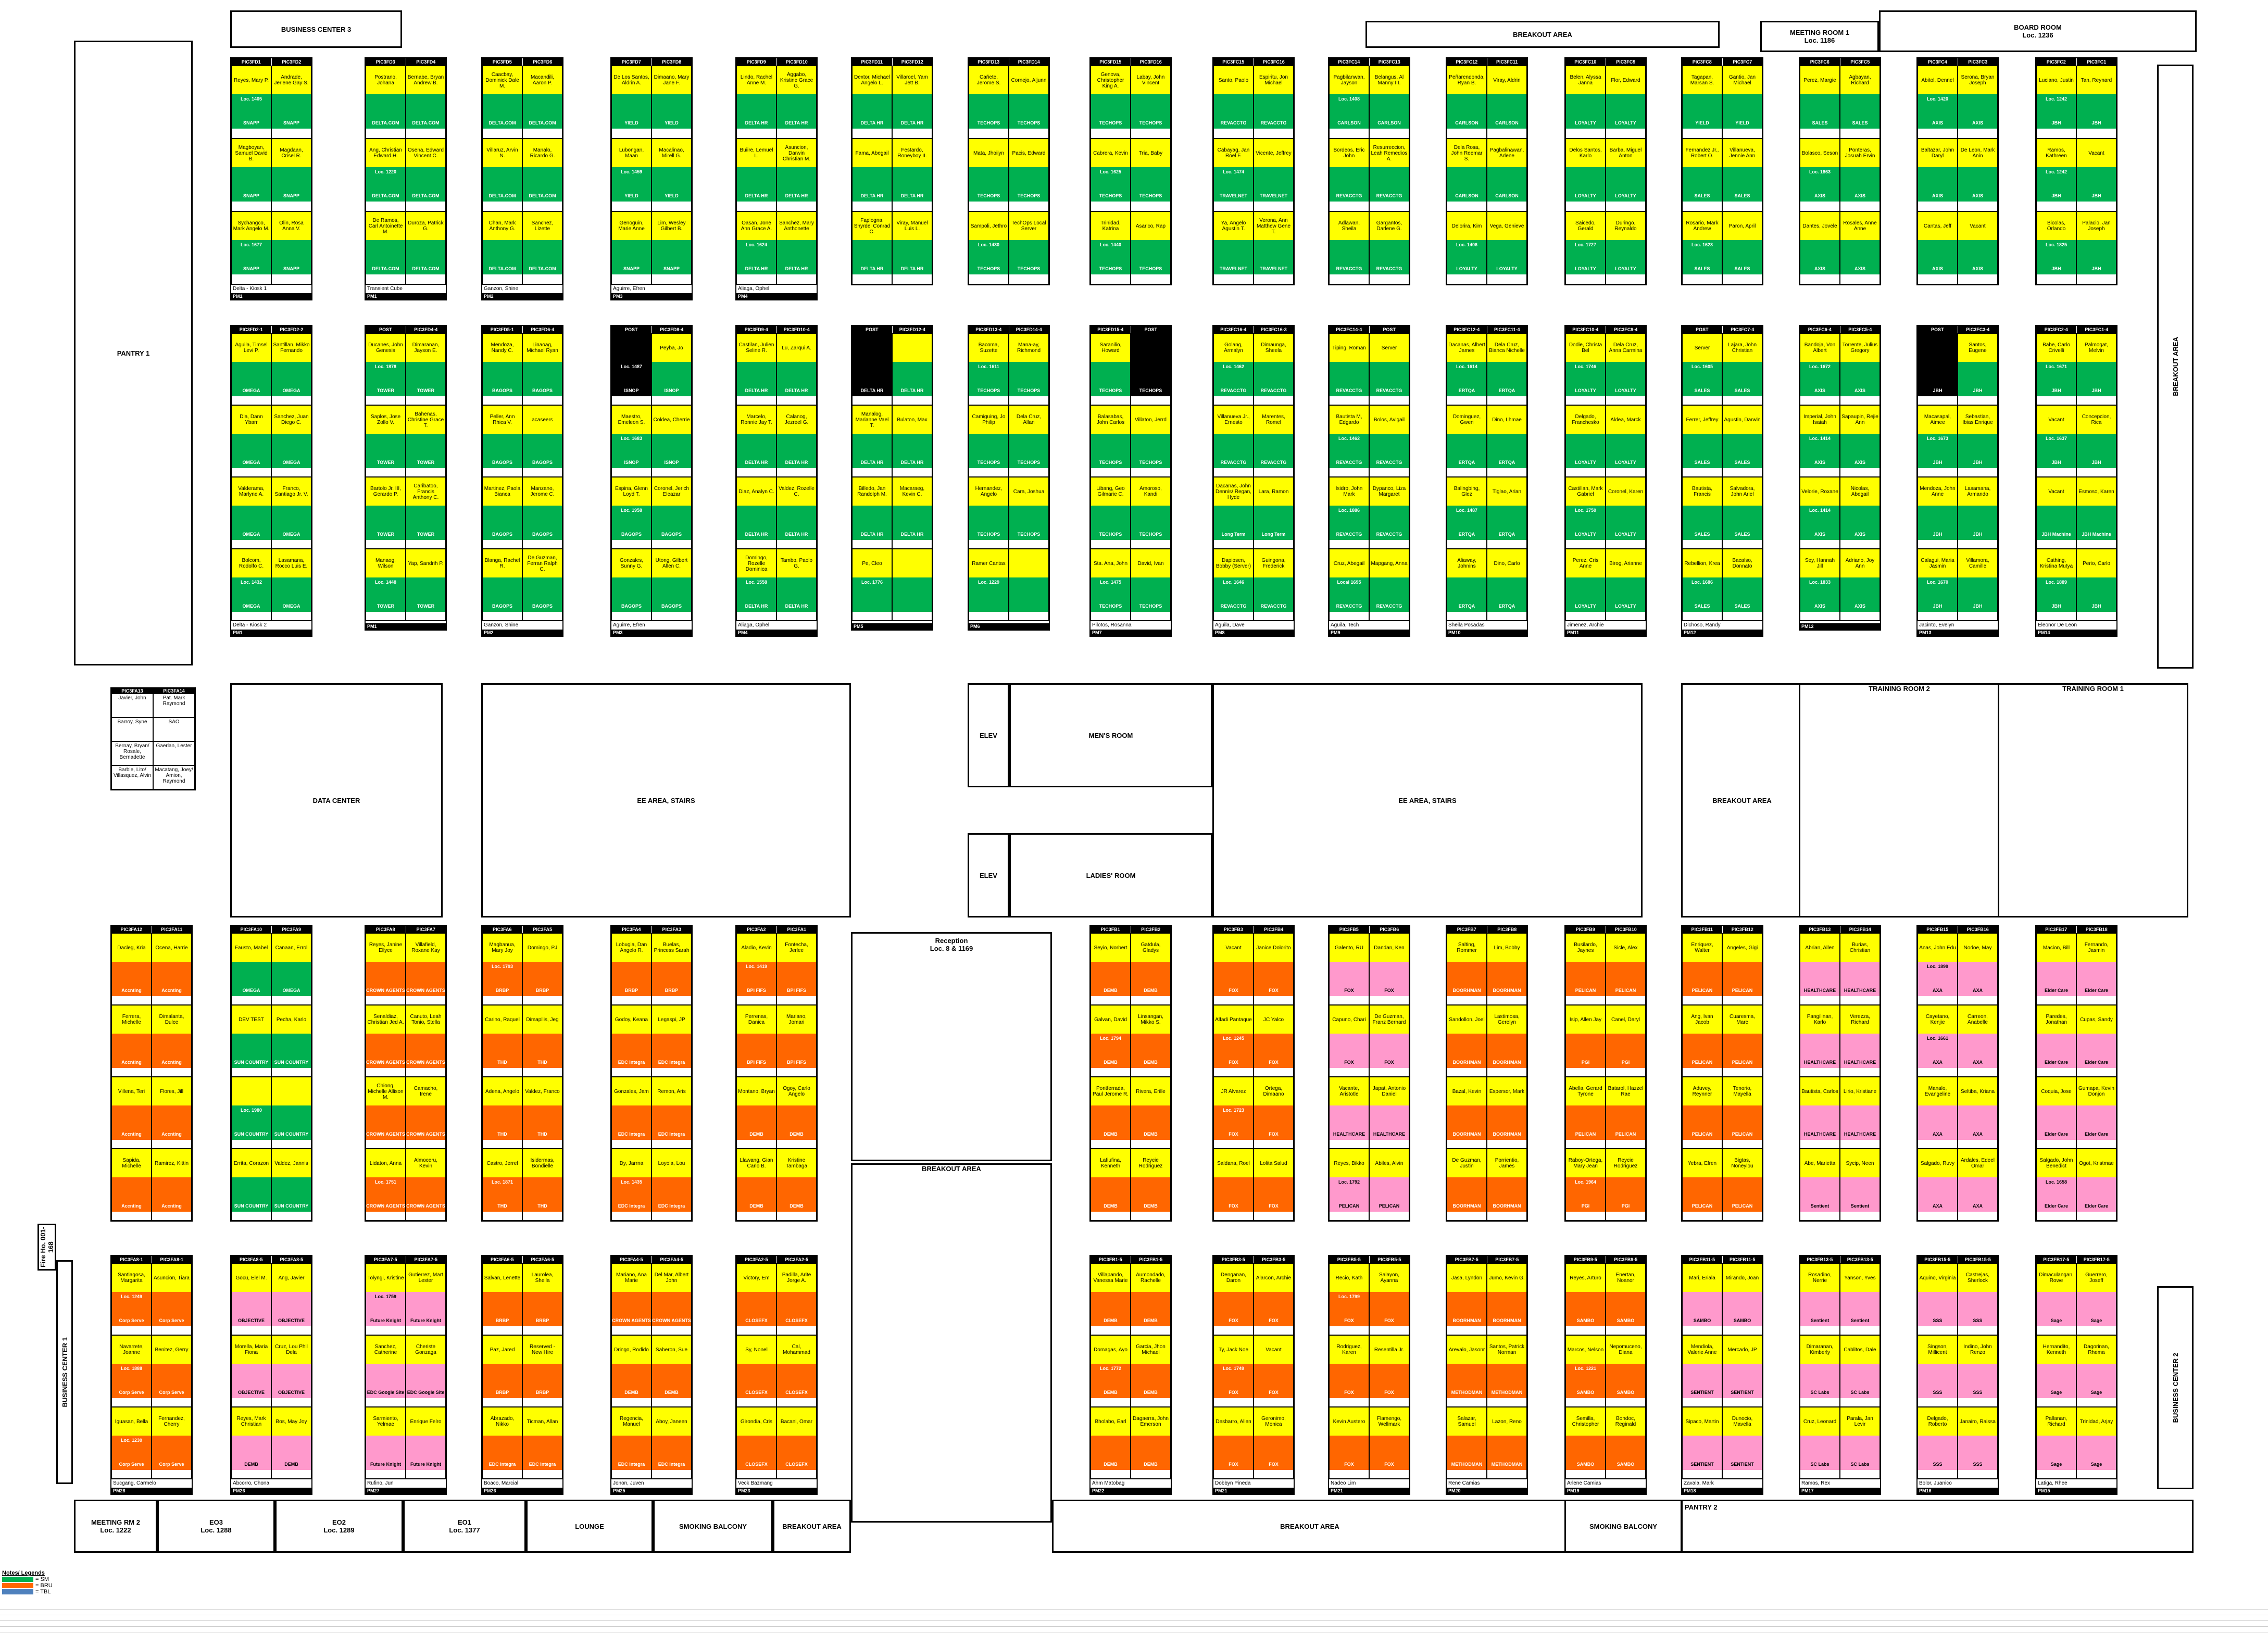  Describe the element at coordinates (671, 585) in the screenshot. I see `desk-cell: Utong, Gilbert Allen C. BAGOPS` at that location.